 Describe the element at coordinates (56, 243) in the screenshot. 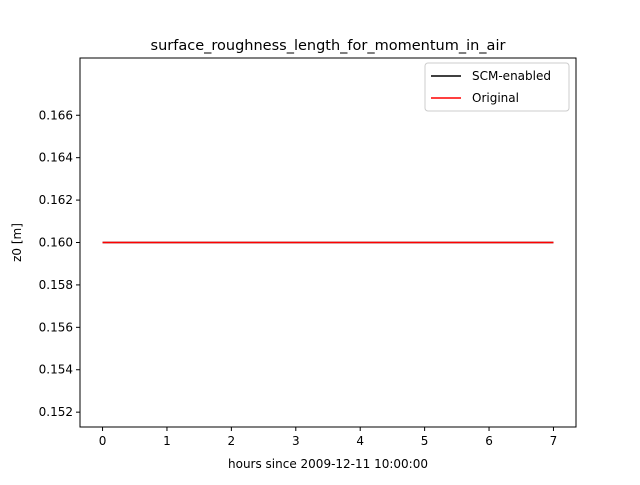

I see `y-tick-label: 0.160` at that location.